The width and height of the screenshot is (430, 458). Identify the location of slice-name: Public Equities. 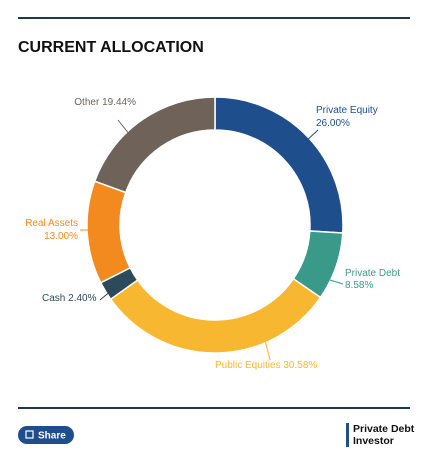
(248, 365).